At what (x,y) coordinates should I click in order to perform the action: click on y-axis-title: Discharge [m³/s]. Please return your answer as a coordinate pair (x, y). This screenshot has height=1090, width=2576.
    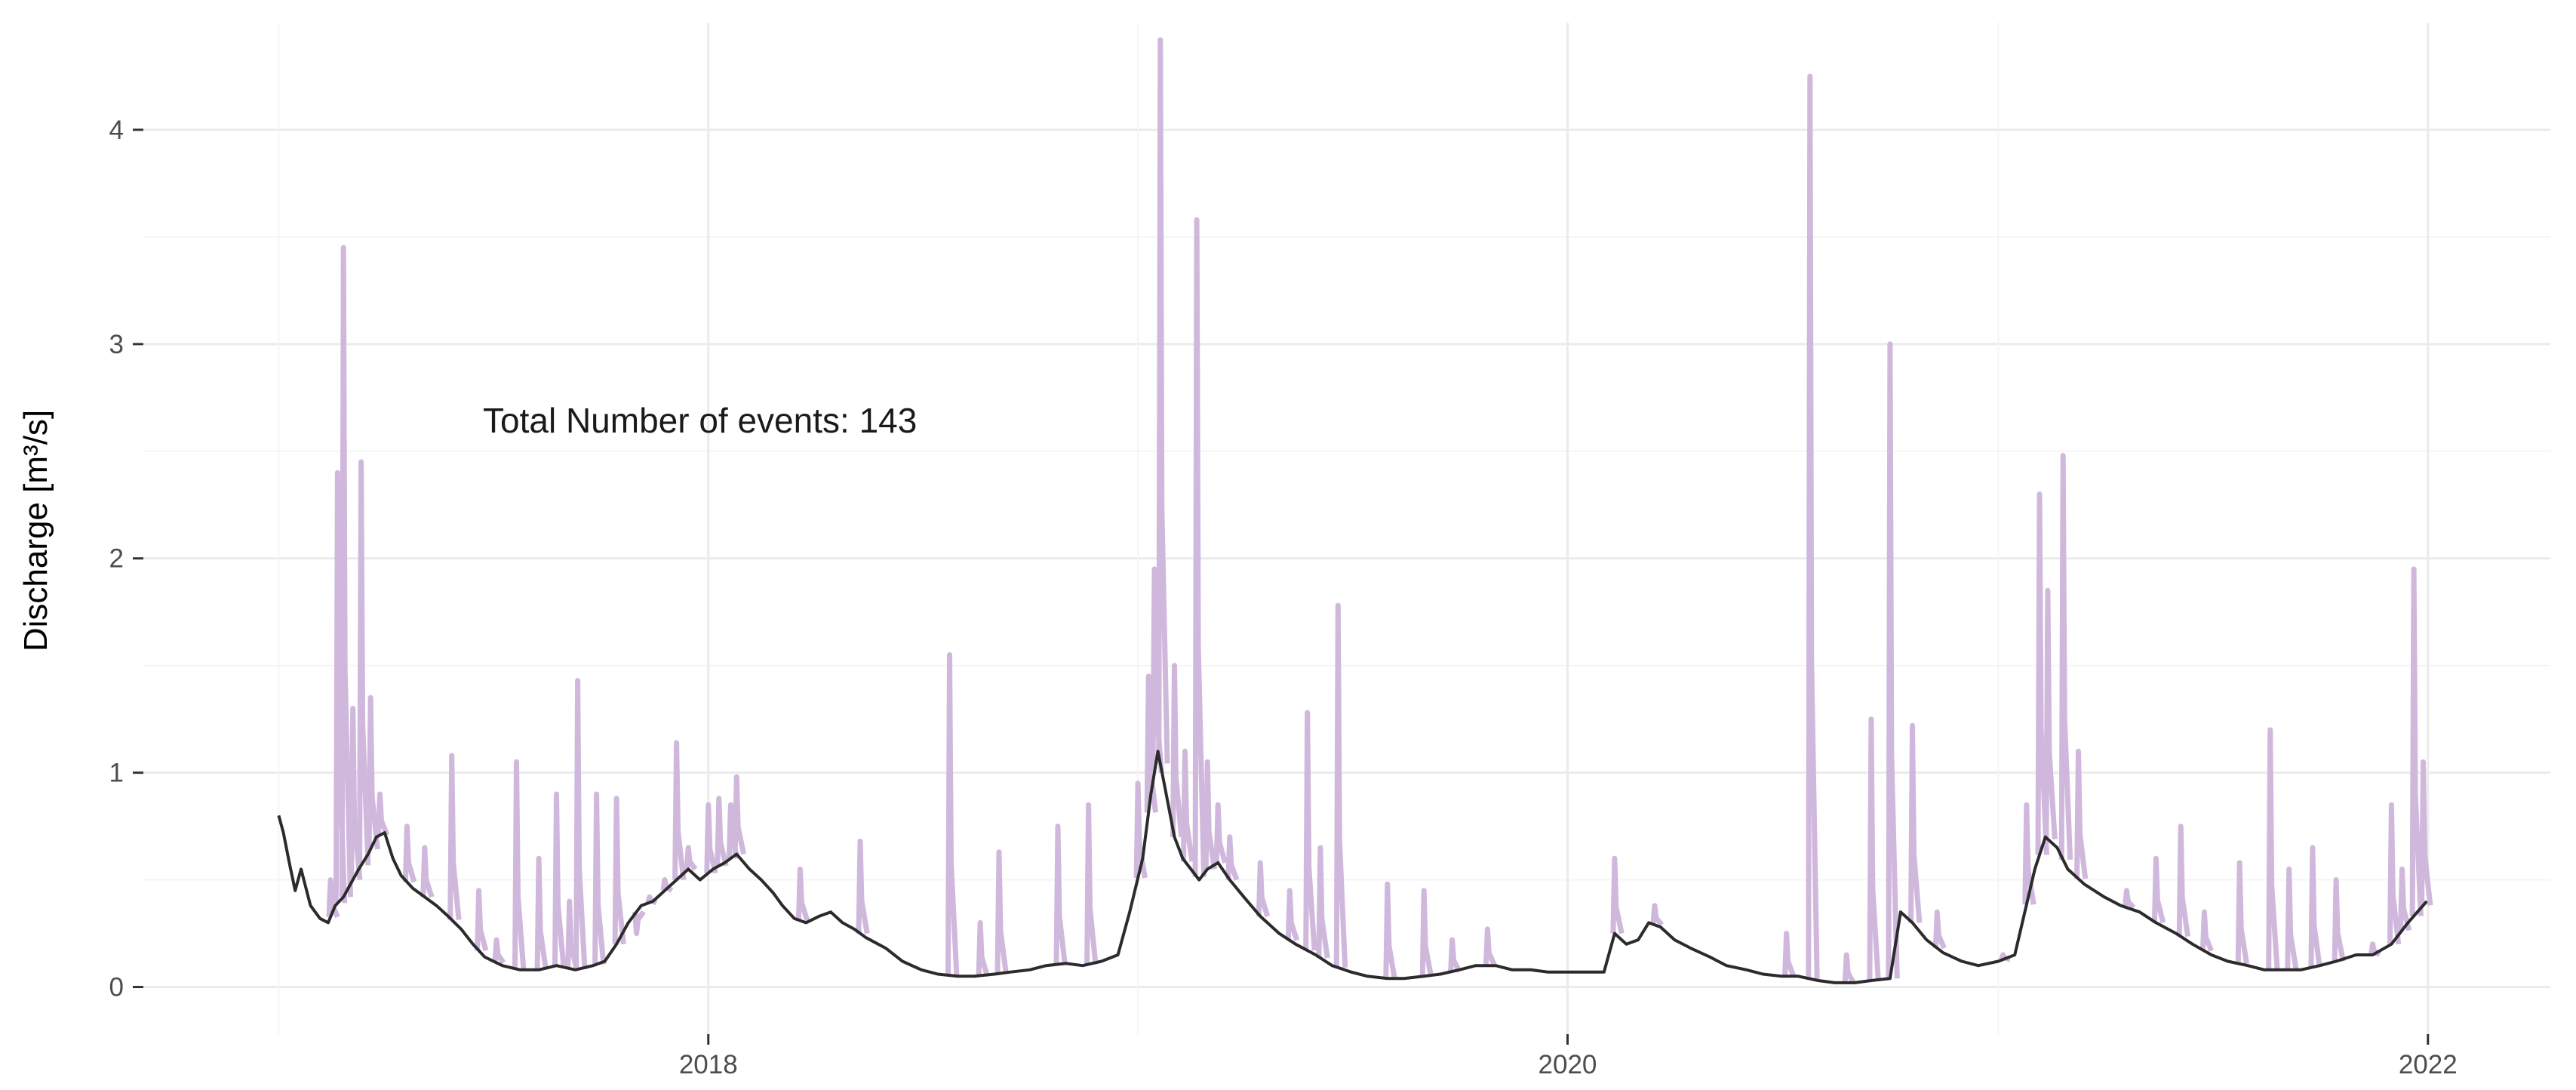
    Looking at the image, I should click on (35, 530).